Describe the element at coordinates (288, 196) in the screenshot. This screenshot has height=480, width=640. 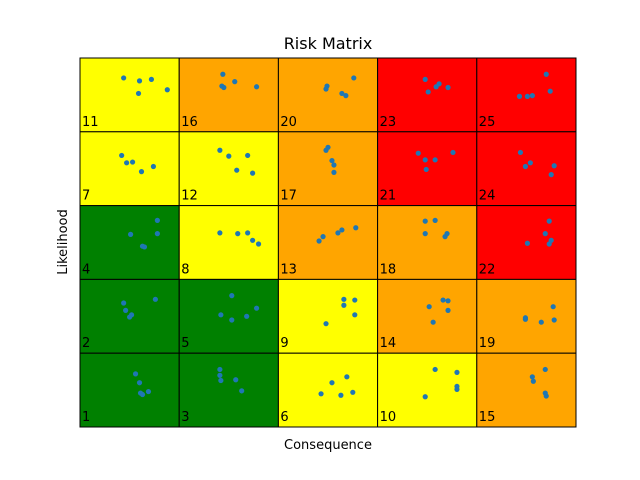
I see `risk-cell-label: 17` at that location.